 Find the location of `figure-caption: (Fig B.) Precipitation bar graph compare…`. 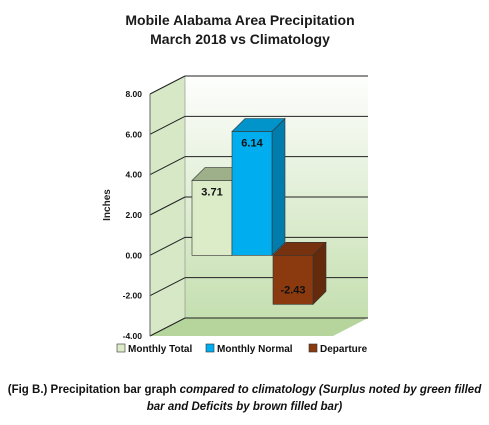

figure-caption: (Fig B.) Precipitation bar graph compare… is located at coordinates (244, 399).